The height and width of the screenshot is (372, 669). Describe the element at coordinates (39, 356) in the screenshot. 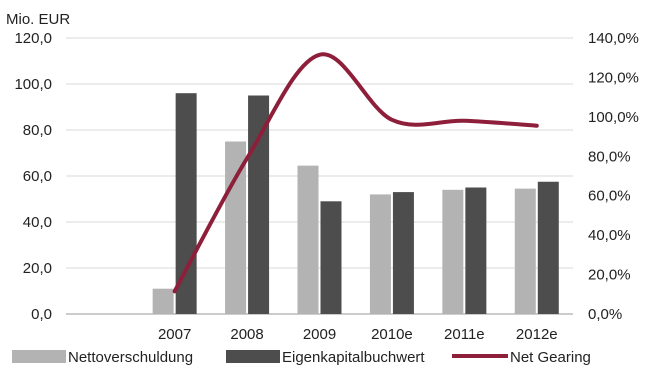

I see `legend-swatch-nettoverschuldung` at that location.